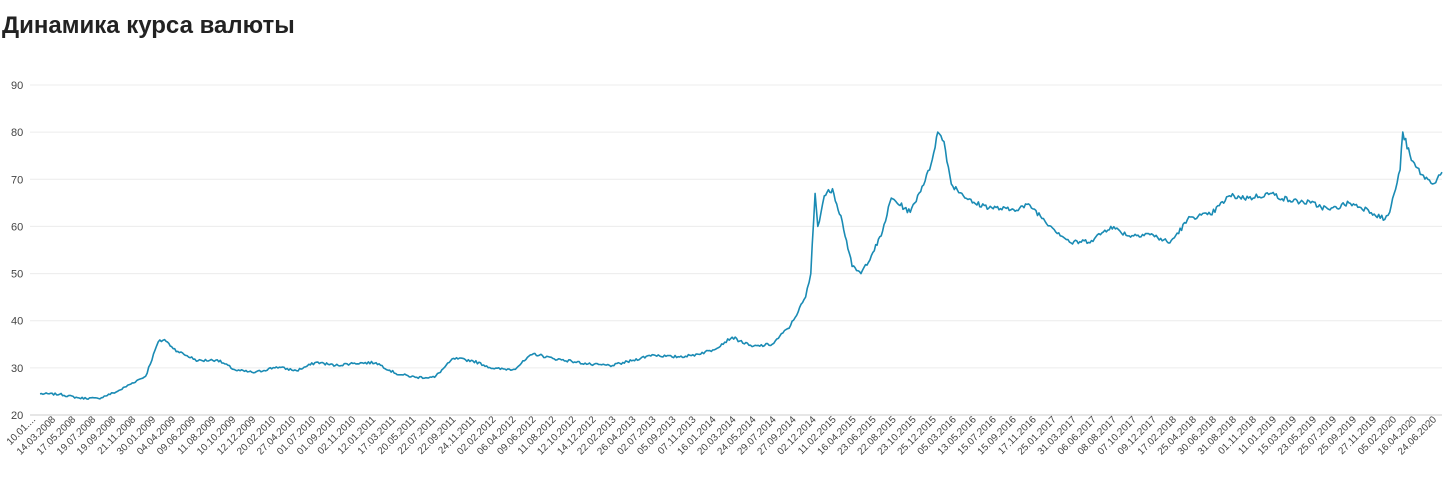 Image resolution: width=1448 pixels, height=490 pixels. I want to click on y-tick-label: 50, so click(17, 275).